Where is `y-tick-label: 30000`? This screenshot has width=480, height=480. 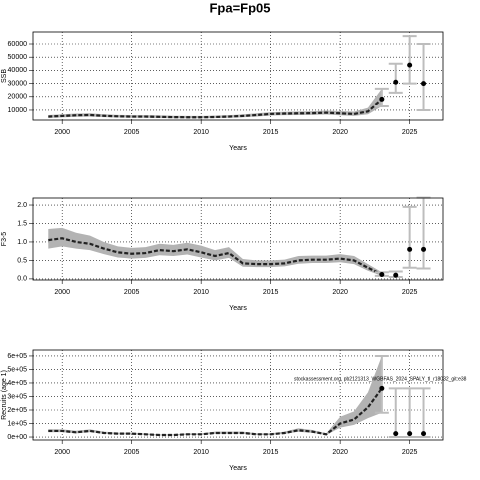 y-tick-label: 30000 is located at coordinates (18, 83).